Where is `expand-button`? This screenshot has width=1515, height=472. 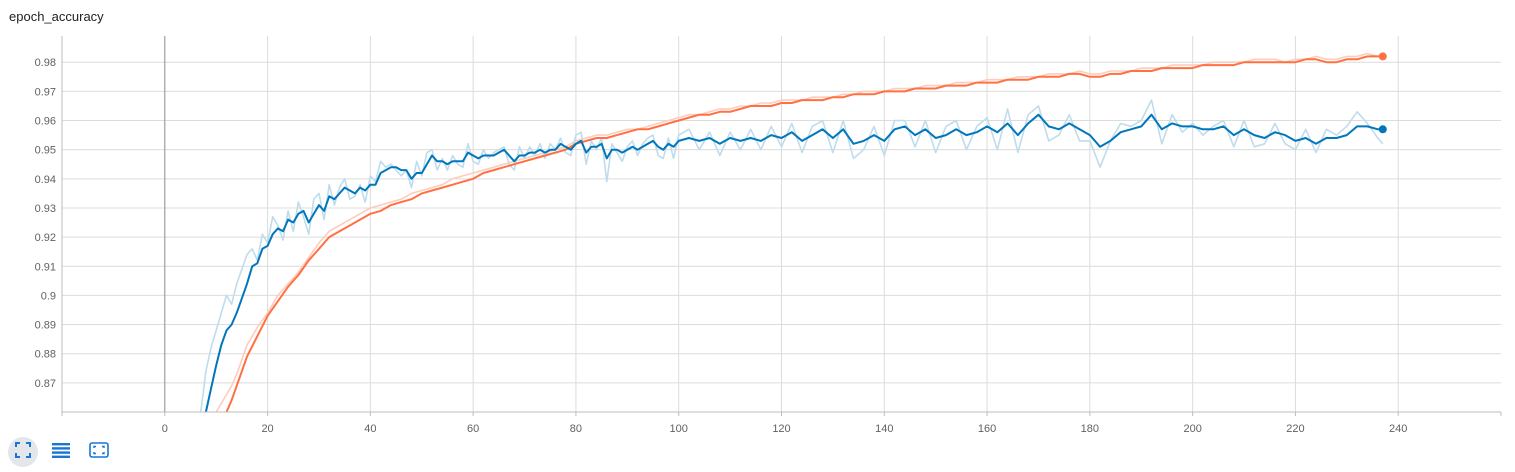
expand-button is located at coordinates (23, 452).